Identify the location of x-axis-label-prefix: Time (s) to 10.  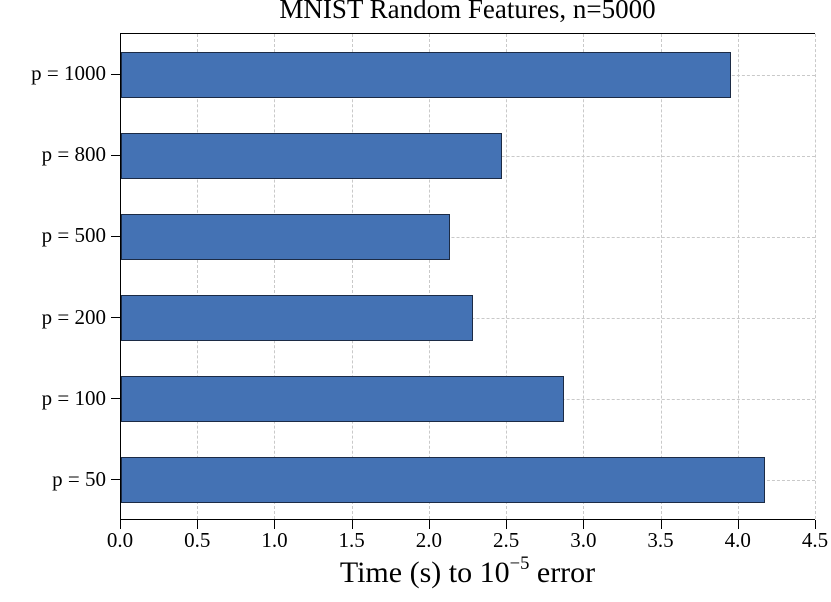
(424, 572).